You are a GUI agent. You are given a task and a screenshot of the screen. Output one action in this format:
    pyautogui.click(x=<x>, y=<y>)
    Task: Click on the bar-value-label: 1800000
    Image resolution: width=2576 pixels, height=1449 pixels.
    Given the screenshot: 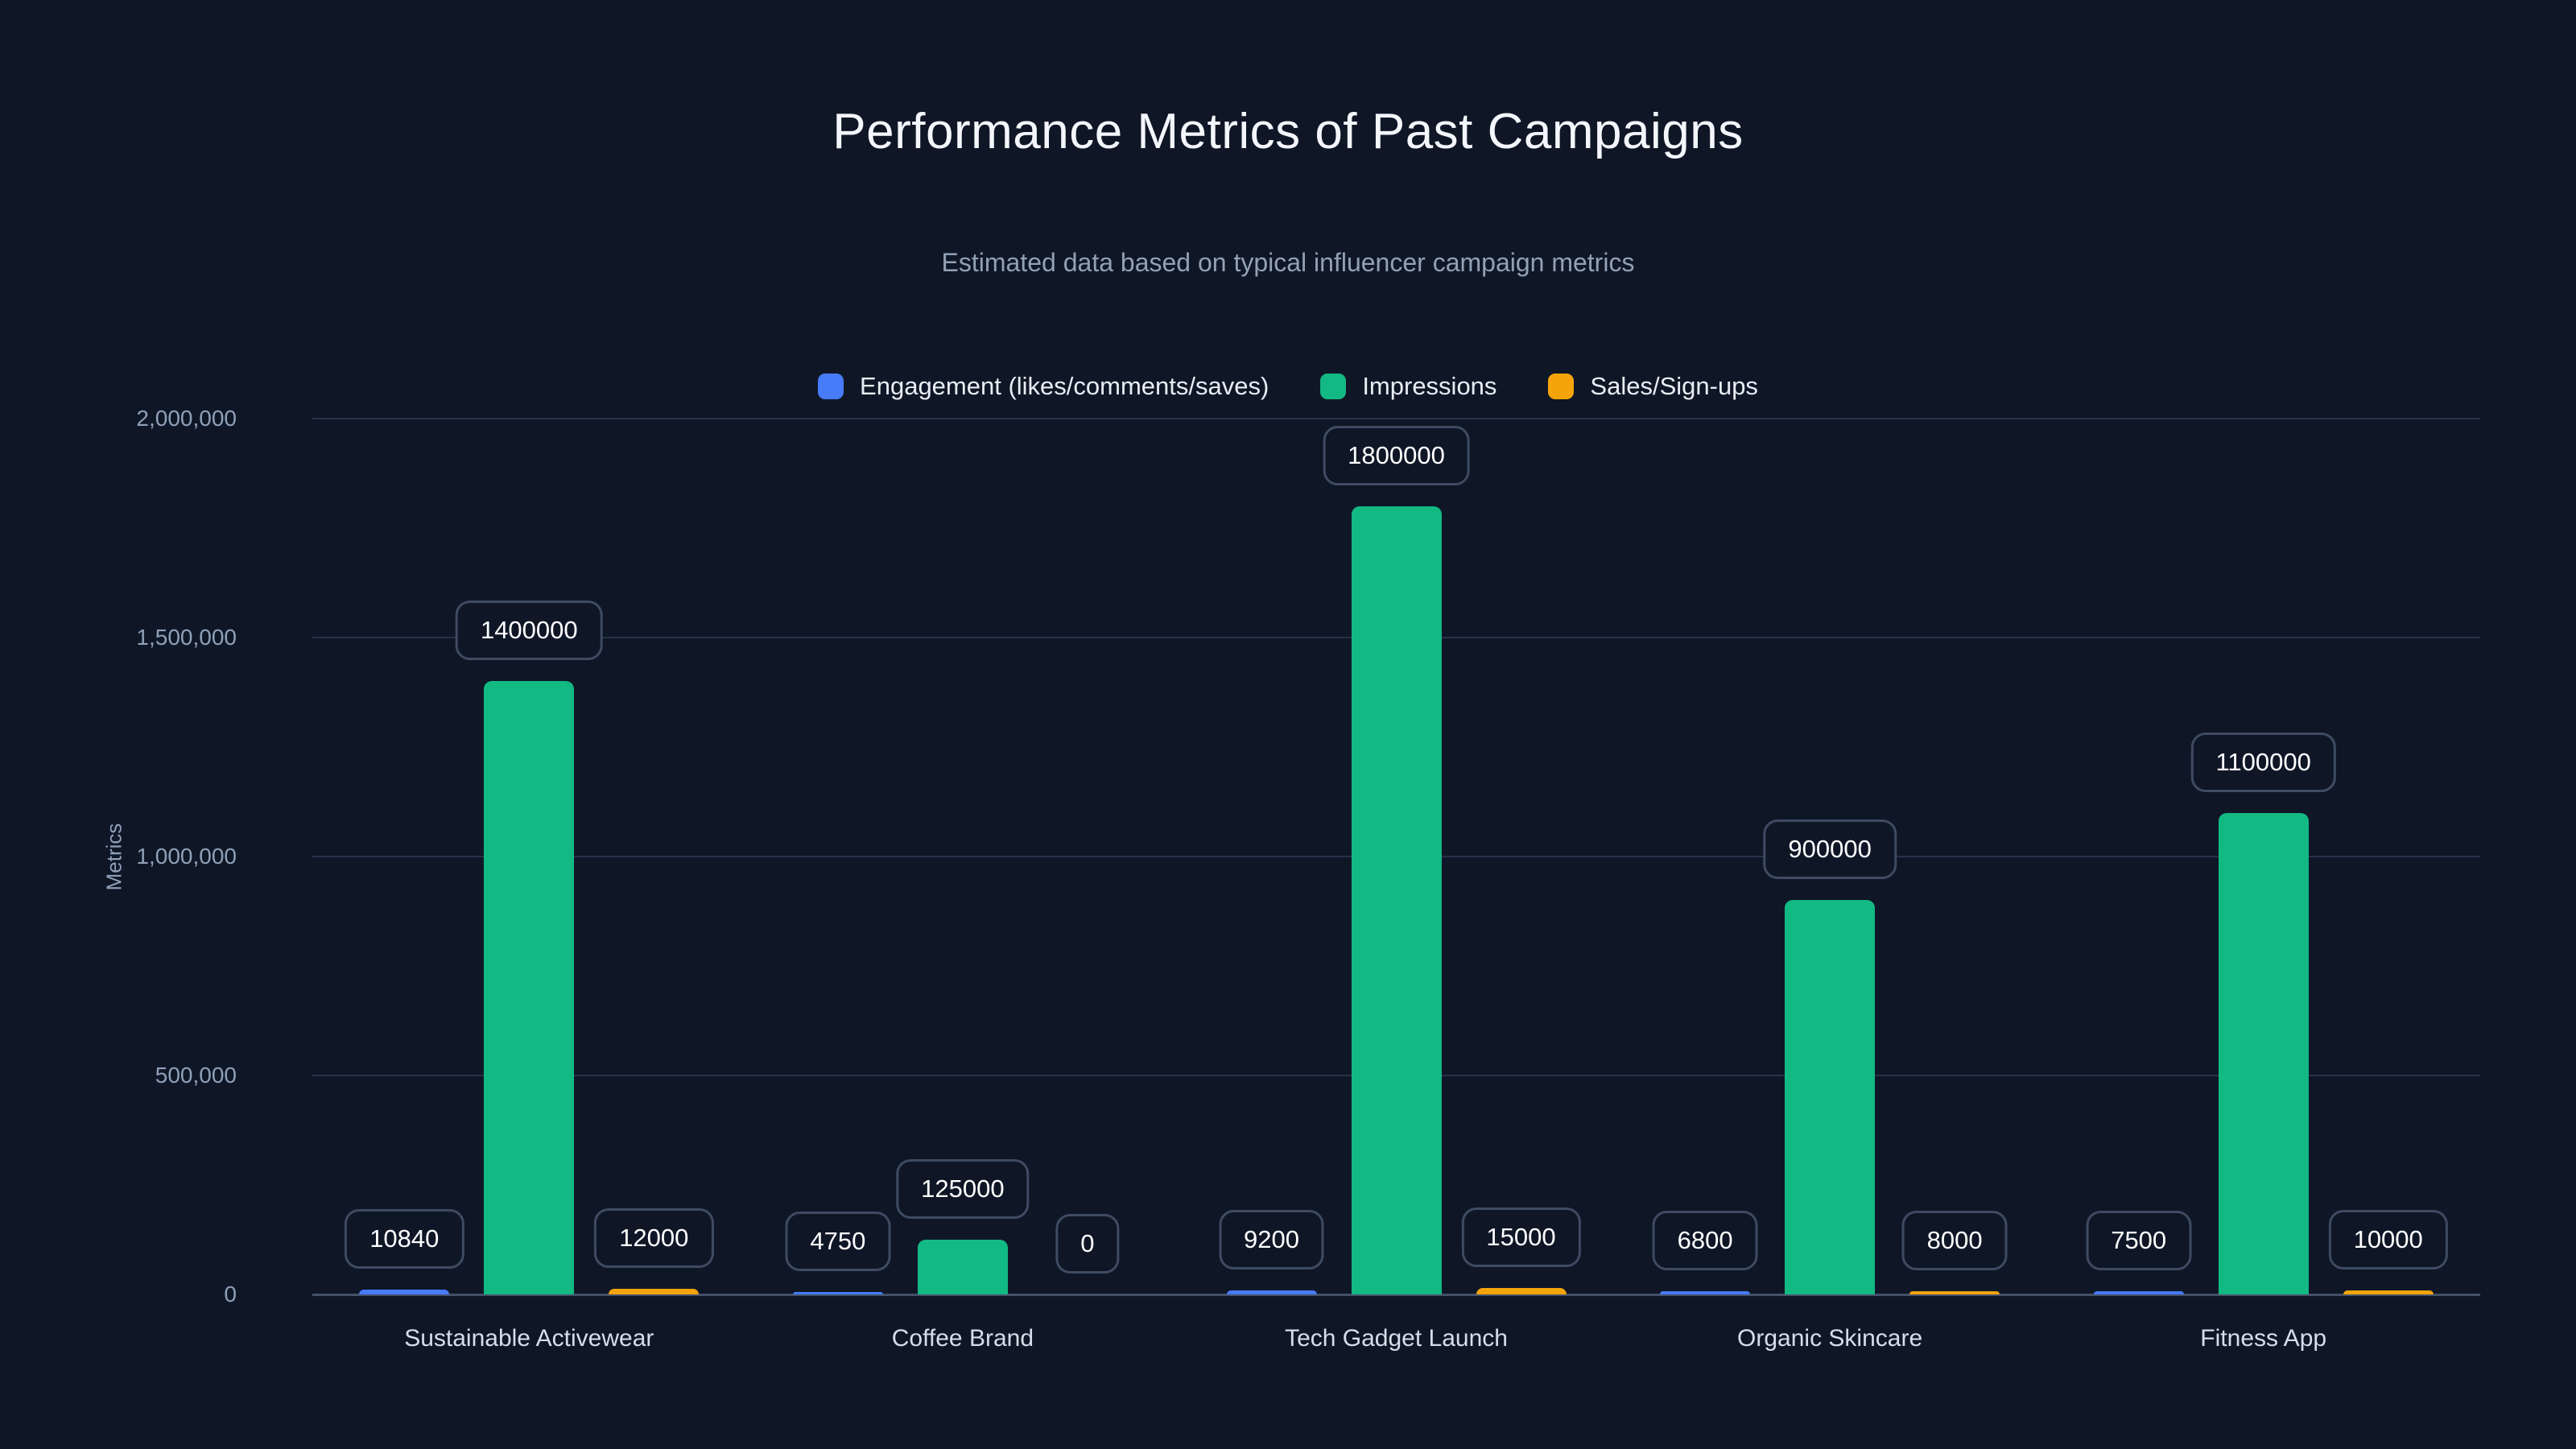 What is the action you would take?
    pyautogui.click(x=1396, y=455)
    